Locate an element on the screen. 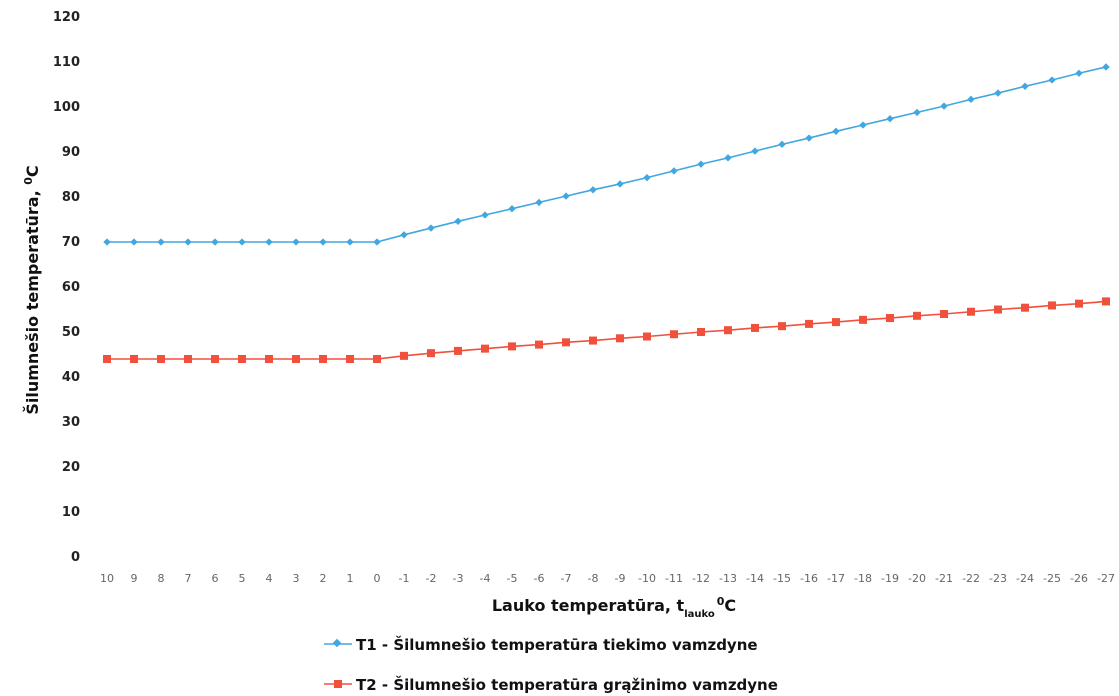 Image resolution: width=1119 pixels, height=696 pixels. x-tick-label: -17 is located at coordinates (836, 578).